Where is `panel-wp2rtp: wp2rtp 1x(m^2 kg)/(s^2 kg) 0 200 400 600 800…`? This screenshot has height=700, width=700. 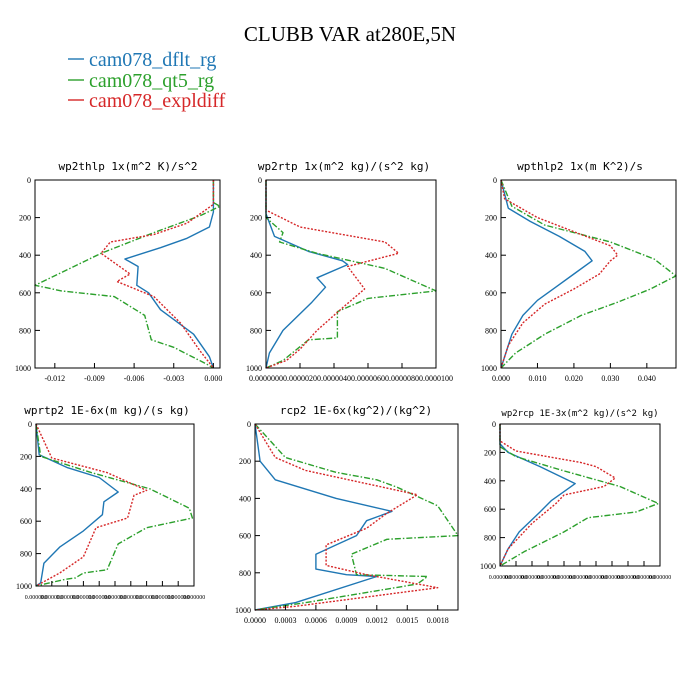
panel-wp2rtp: wp2rtp 1x(m^2 kg)/(s^2 kg) 0 200 400 600 800… is located at coordinates (349, 271).